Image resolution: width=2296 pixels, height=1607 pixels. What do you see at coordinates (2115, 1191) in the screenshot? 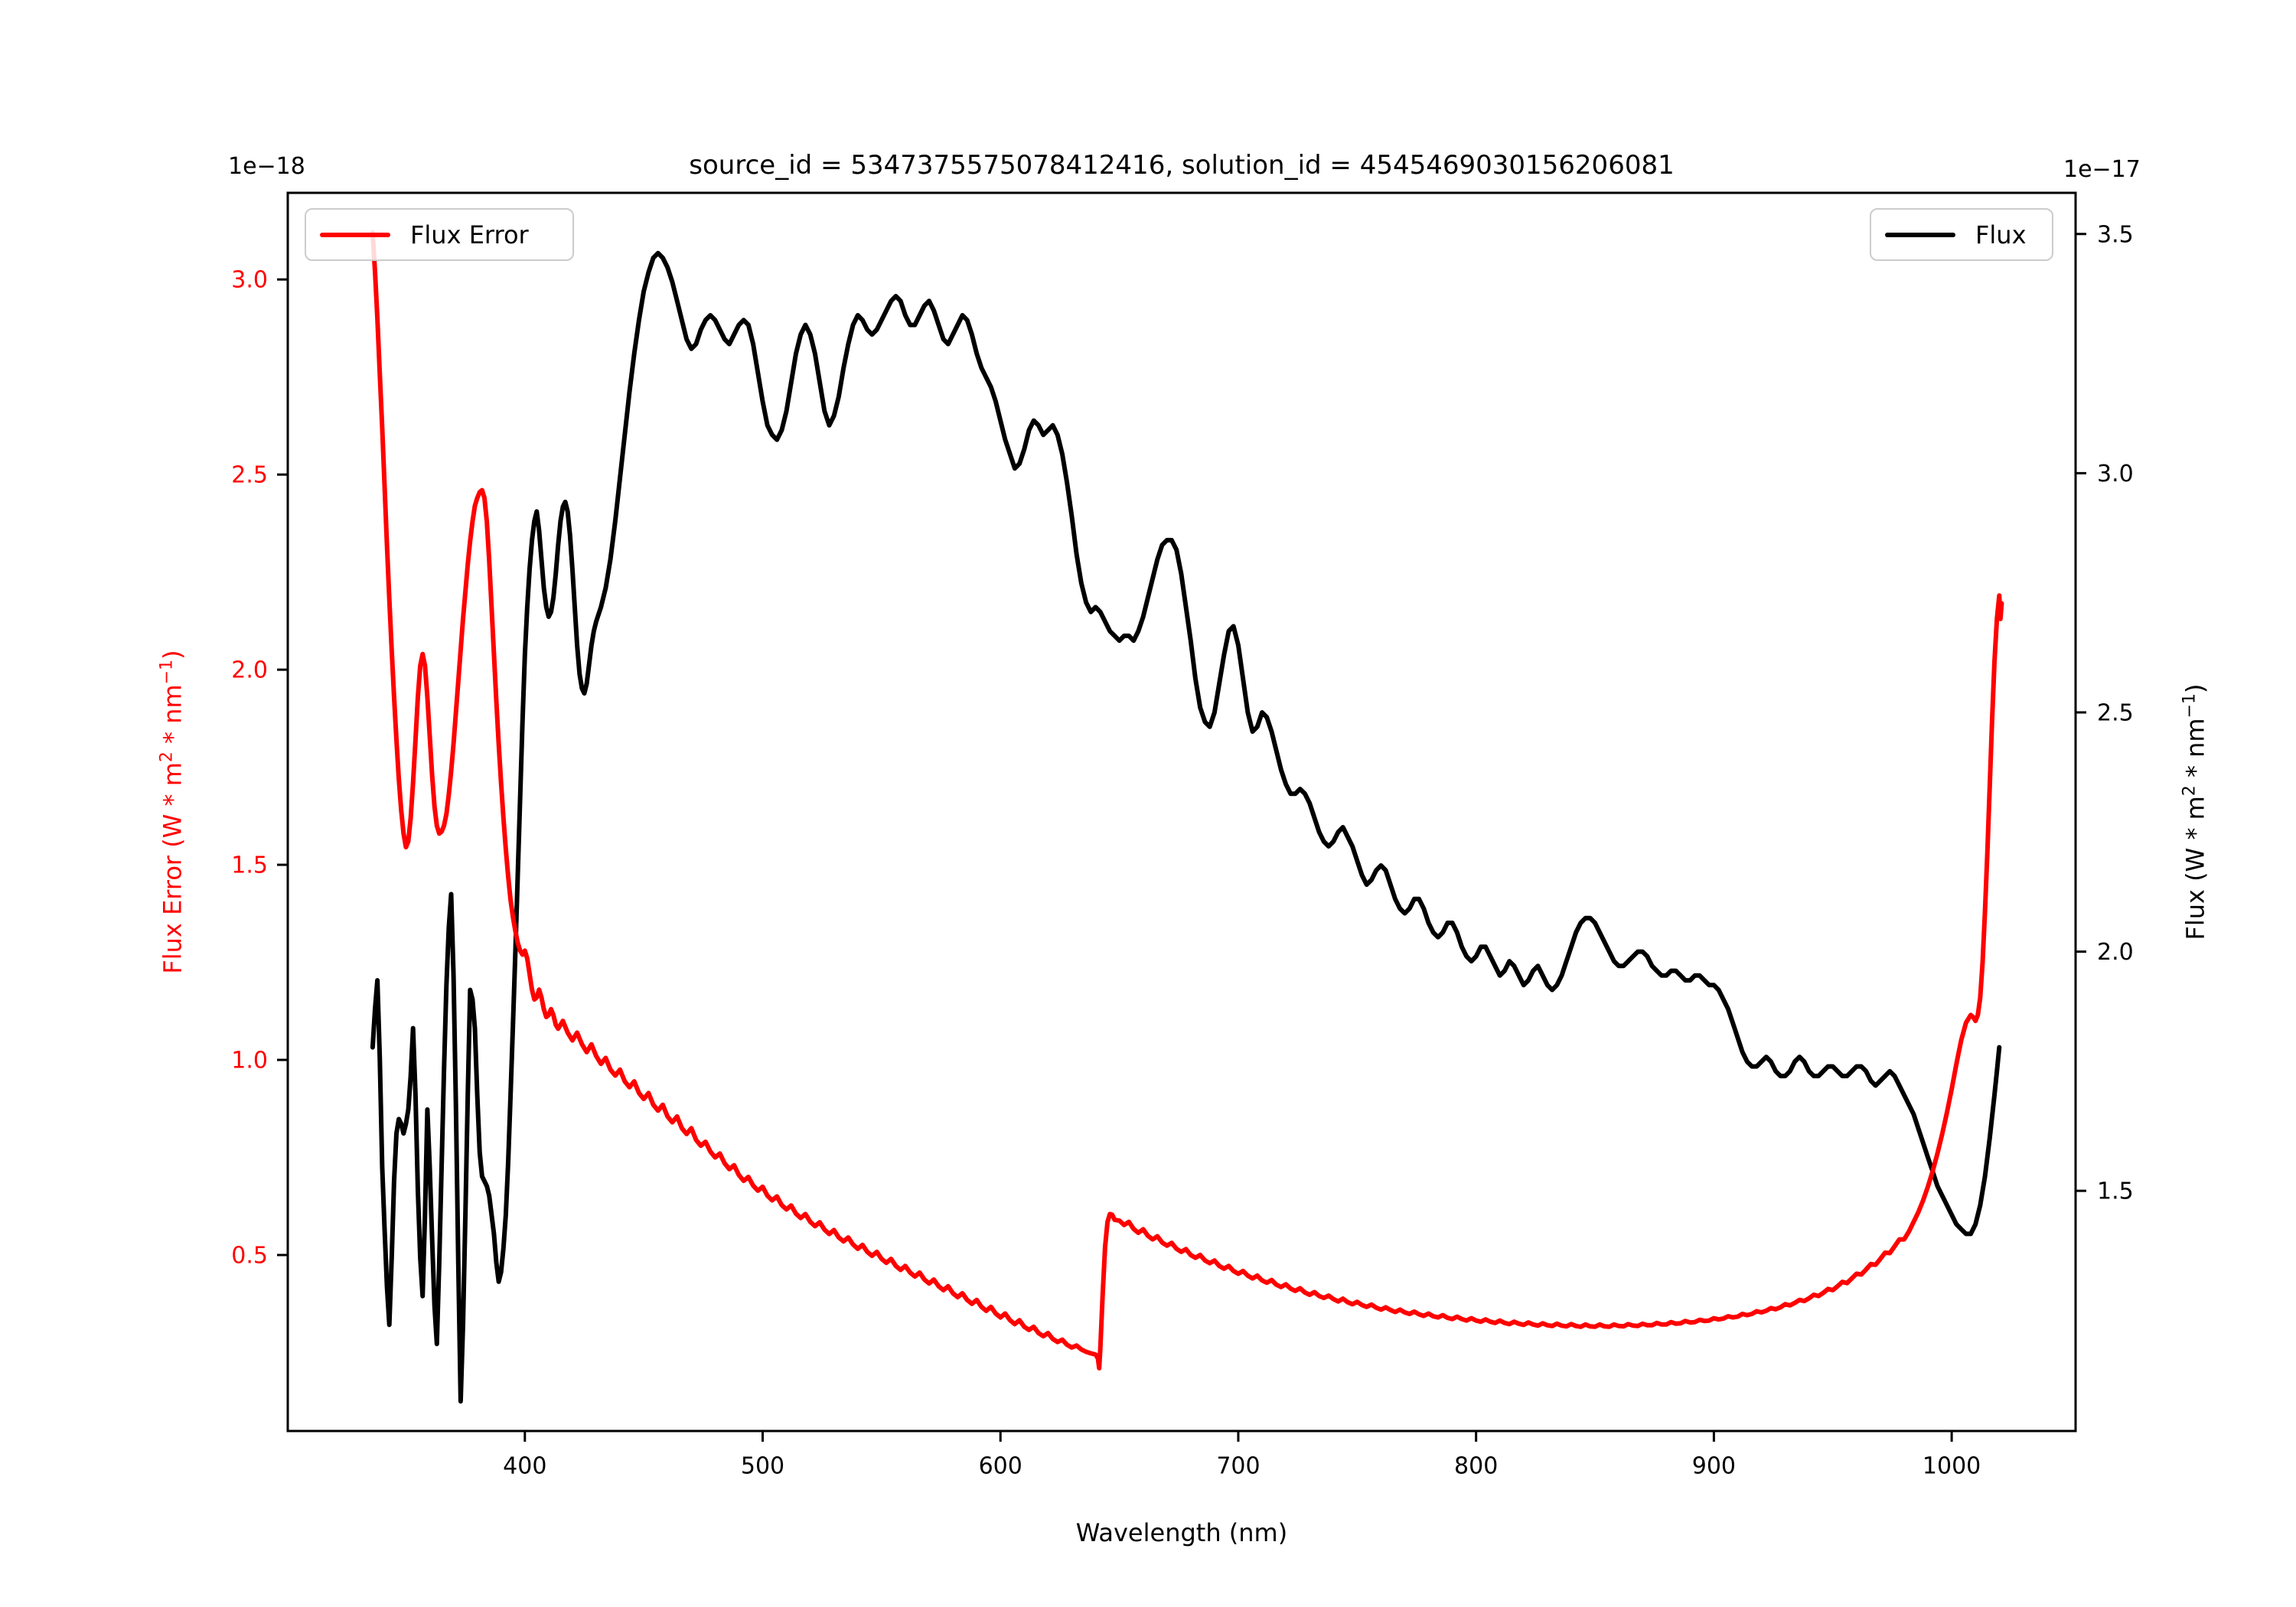
I see `right-y-tick-label: 1.5` at bounding box center [2115, 1191].